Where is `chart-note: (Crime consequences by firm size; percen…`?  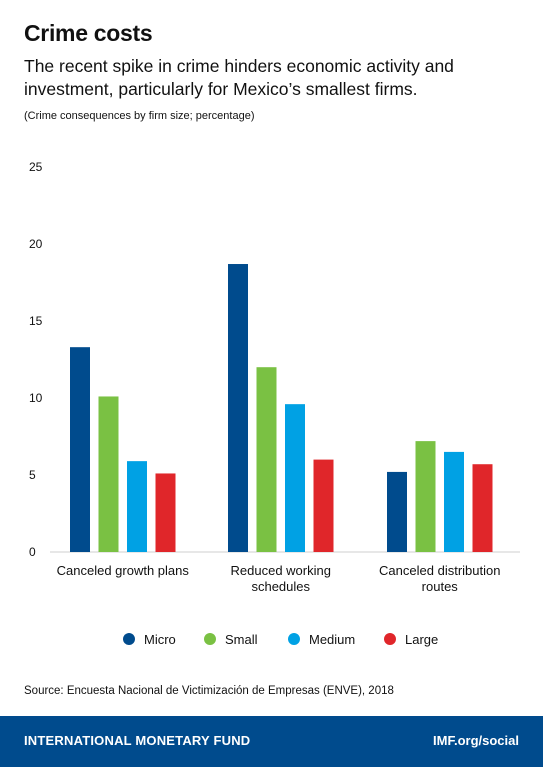 chart-note: (Crime consequences by firm size; percen… is located at coordinates (139, 116).